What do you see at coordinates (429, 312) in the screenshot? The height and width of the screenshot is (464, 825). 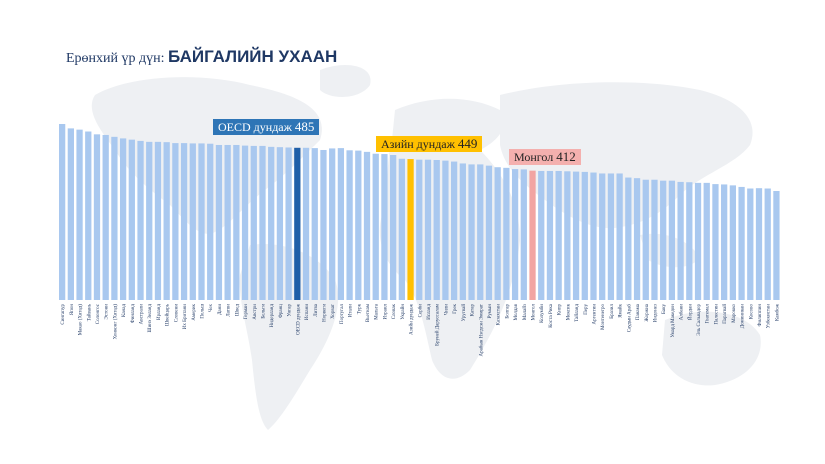 I see `x-tick-label: Исланд` at bounding box center [429, 312].